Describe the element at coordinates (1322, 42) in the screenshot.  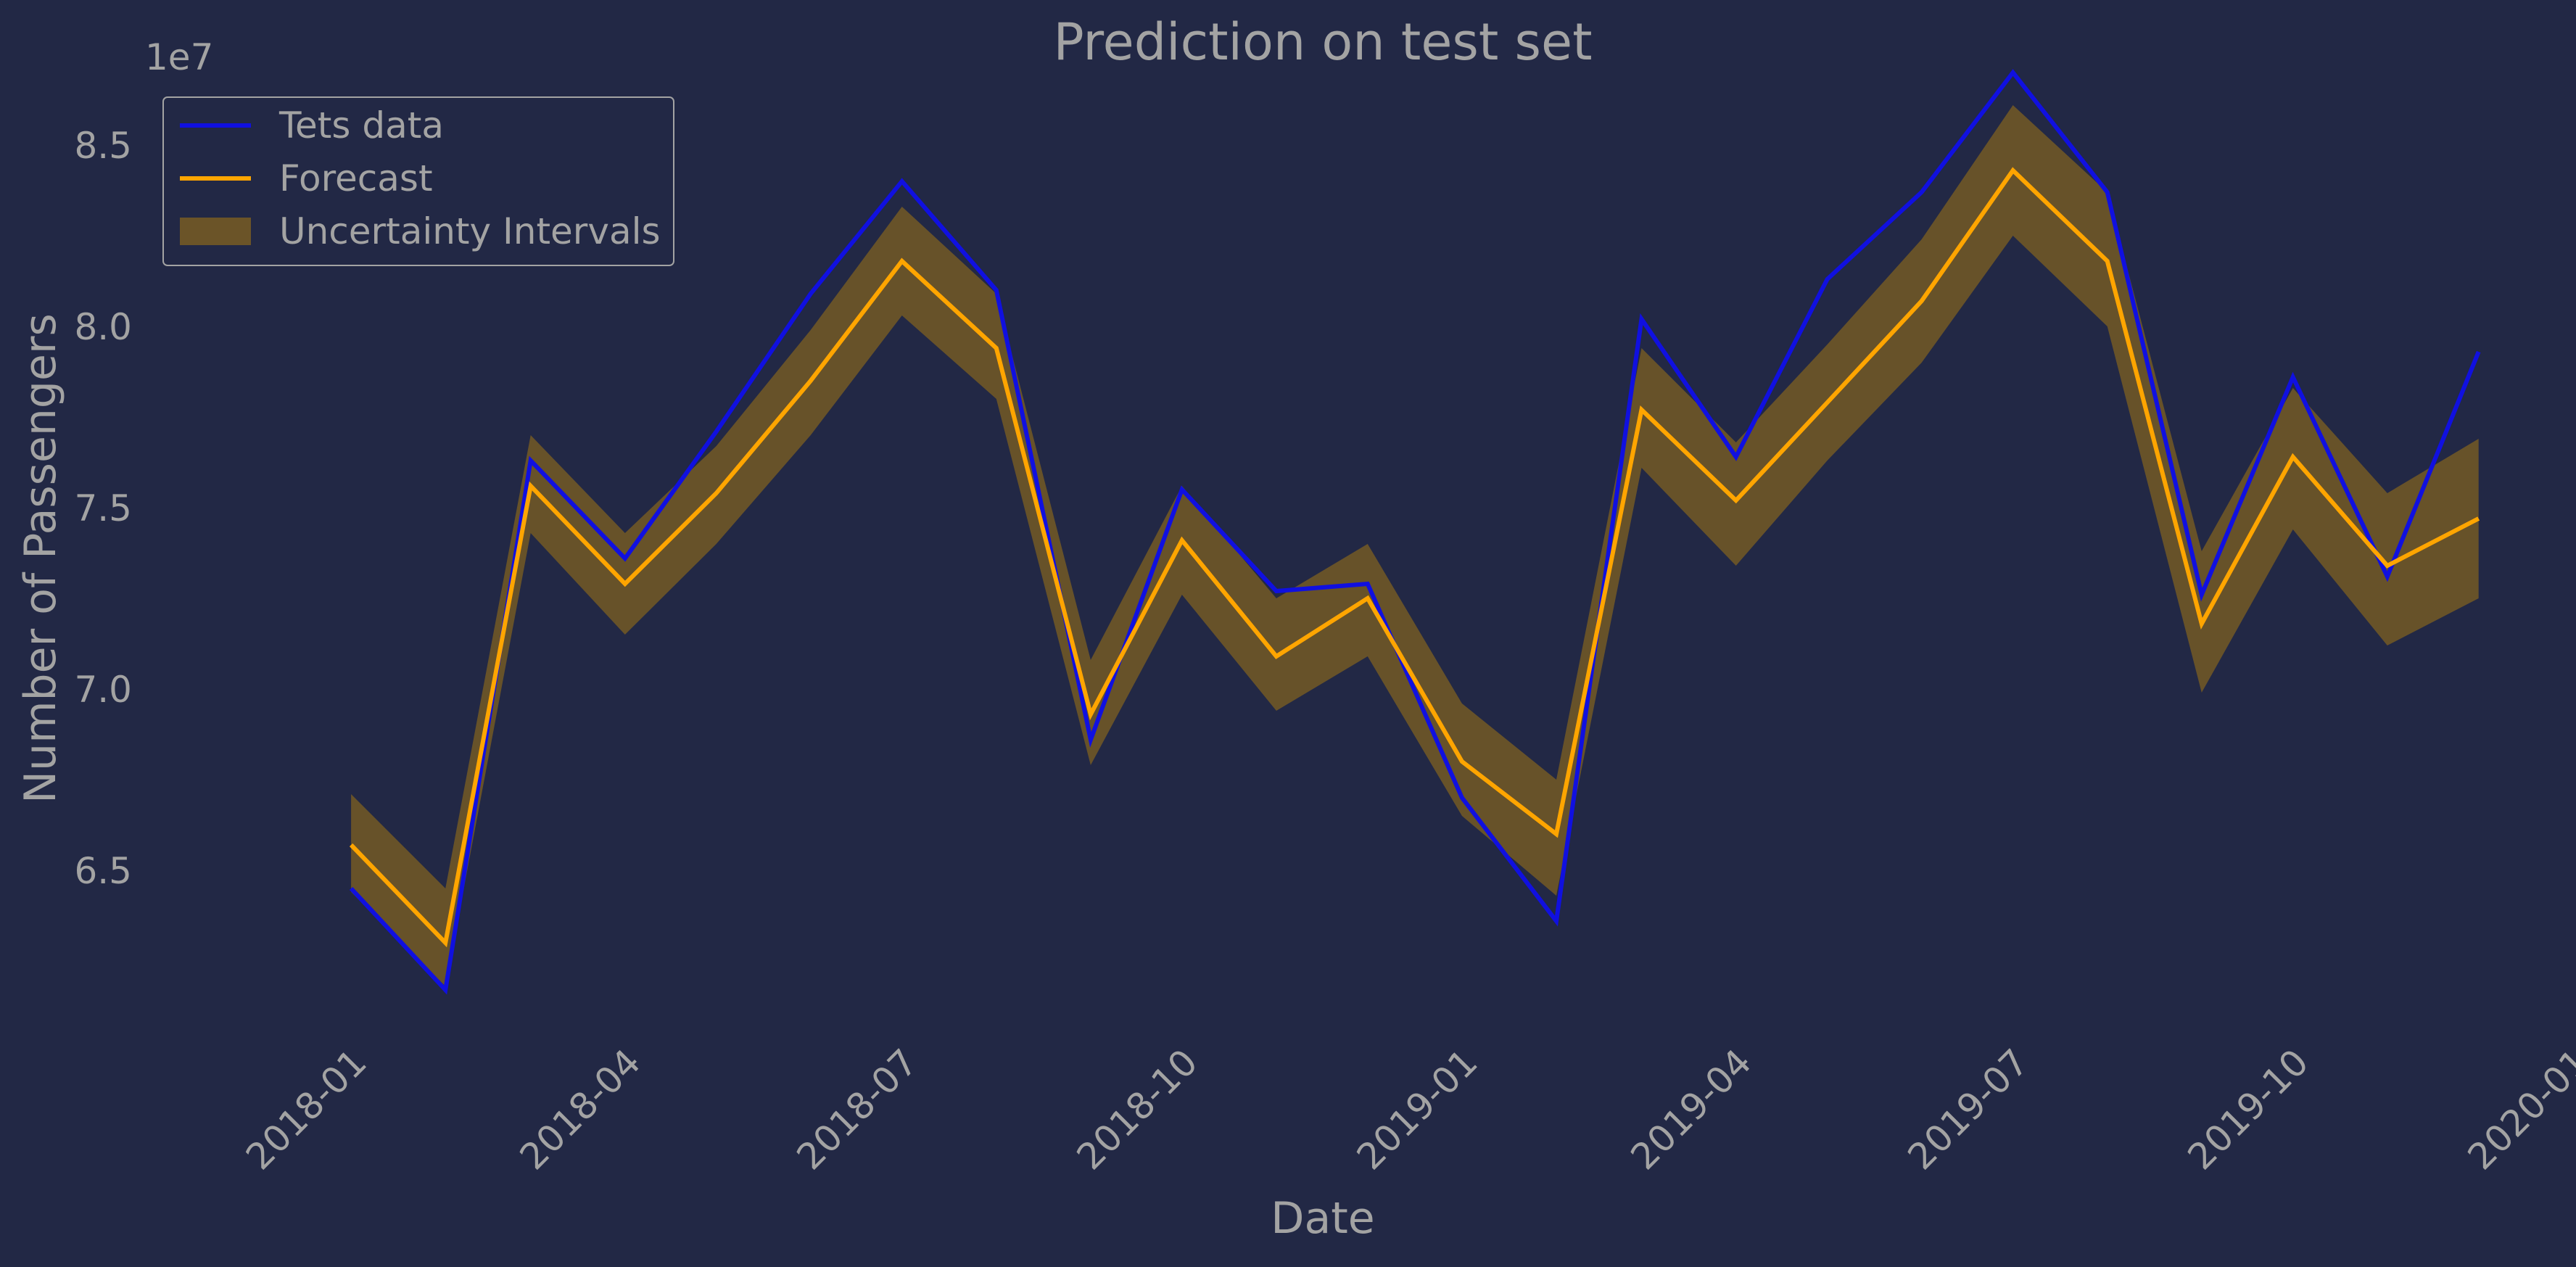
I see `chart-title: Prediction on test set` at that location.